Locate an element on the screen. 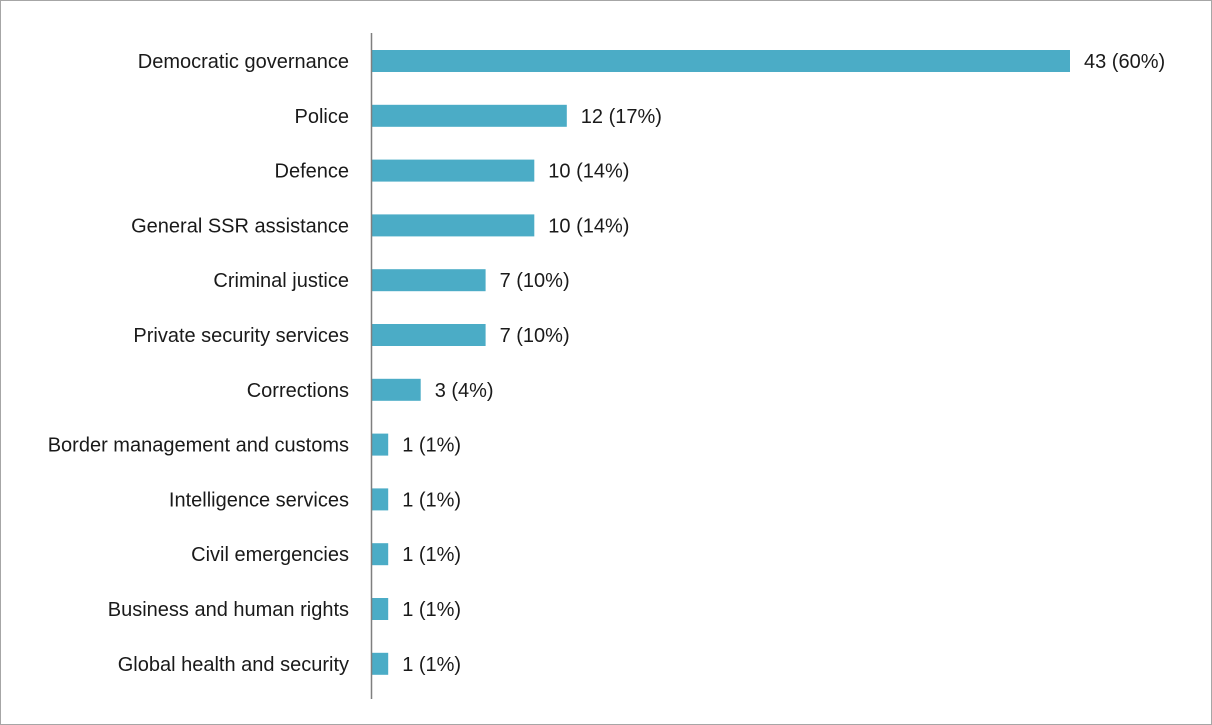 The image size is (1212, 725). data-label: 3 (4%) is located at coordinates (464, 391).